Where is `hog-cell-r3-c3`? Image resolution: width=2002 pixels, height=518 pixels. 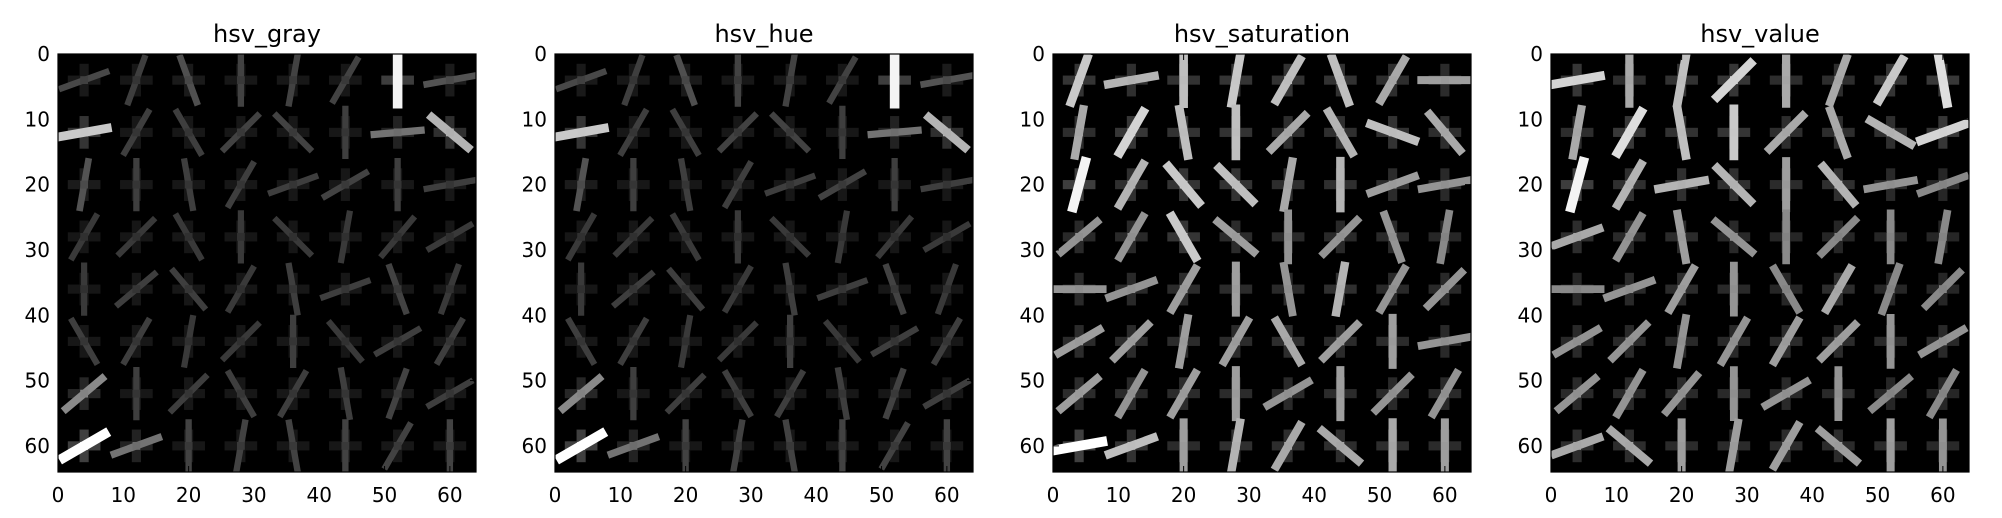
hog-cell-r3-c3 is located at coordinates (241, 237).